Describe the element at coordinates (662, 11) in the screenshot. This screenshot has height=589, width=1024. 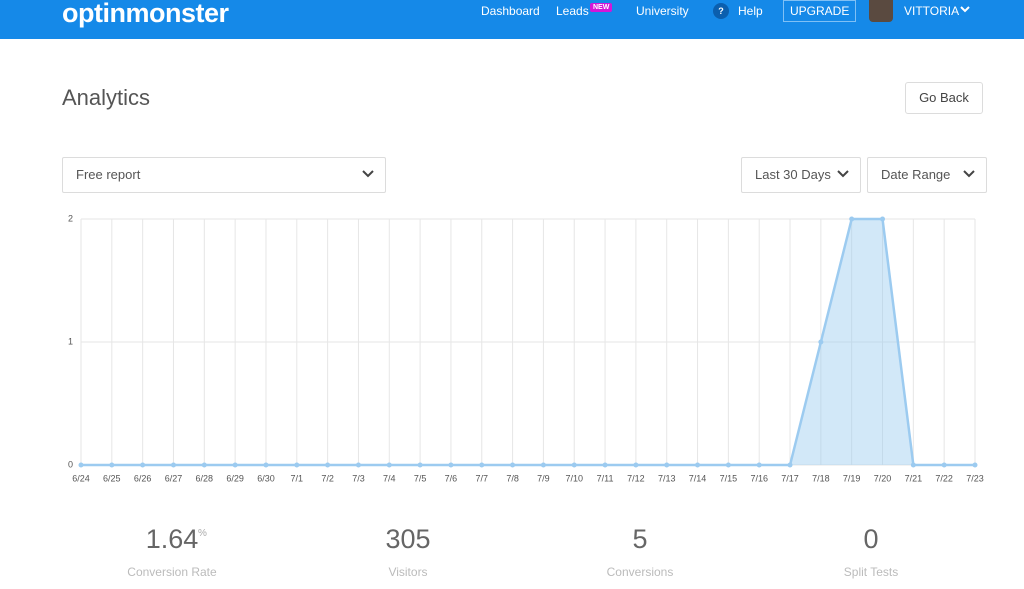
I see `nav-link: University` at that location.